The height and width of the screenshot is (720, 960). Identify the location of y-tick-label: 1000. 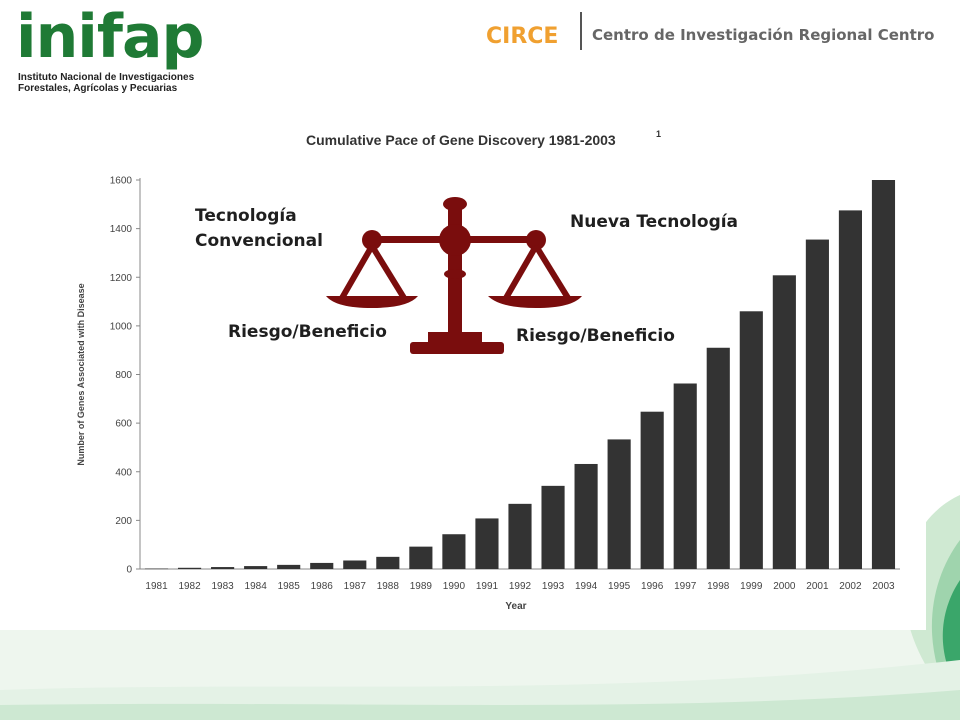
(121, 326).